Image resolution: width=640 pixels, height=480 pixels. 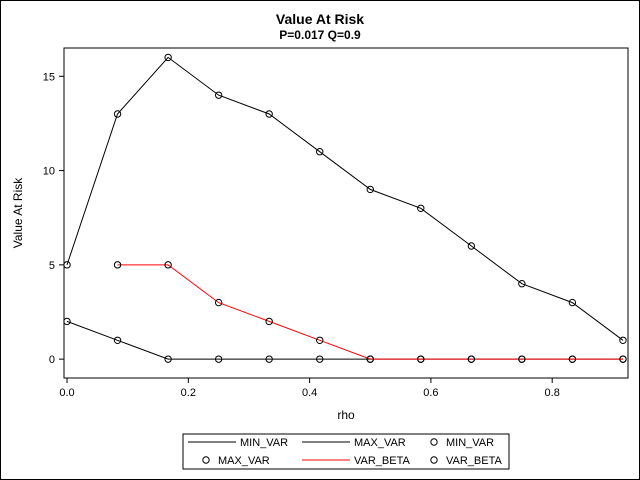 I want to click on x-axis-label: rho, so click(x=346, y=415).